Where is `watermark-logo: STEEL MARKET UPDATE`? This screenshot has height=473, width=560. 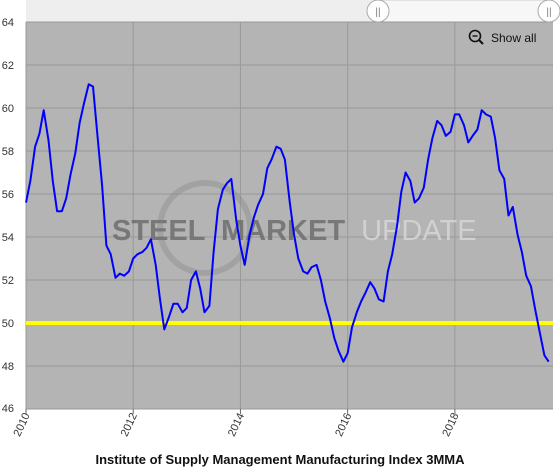 watermark-logo: STEEL MARKET UPDATE is located at coordinates (294, 228).